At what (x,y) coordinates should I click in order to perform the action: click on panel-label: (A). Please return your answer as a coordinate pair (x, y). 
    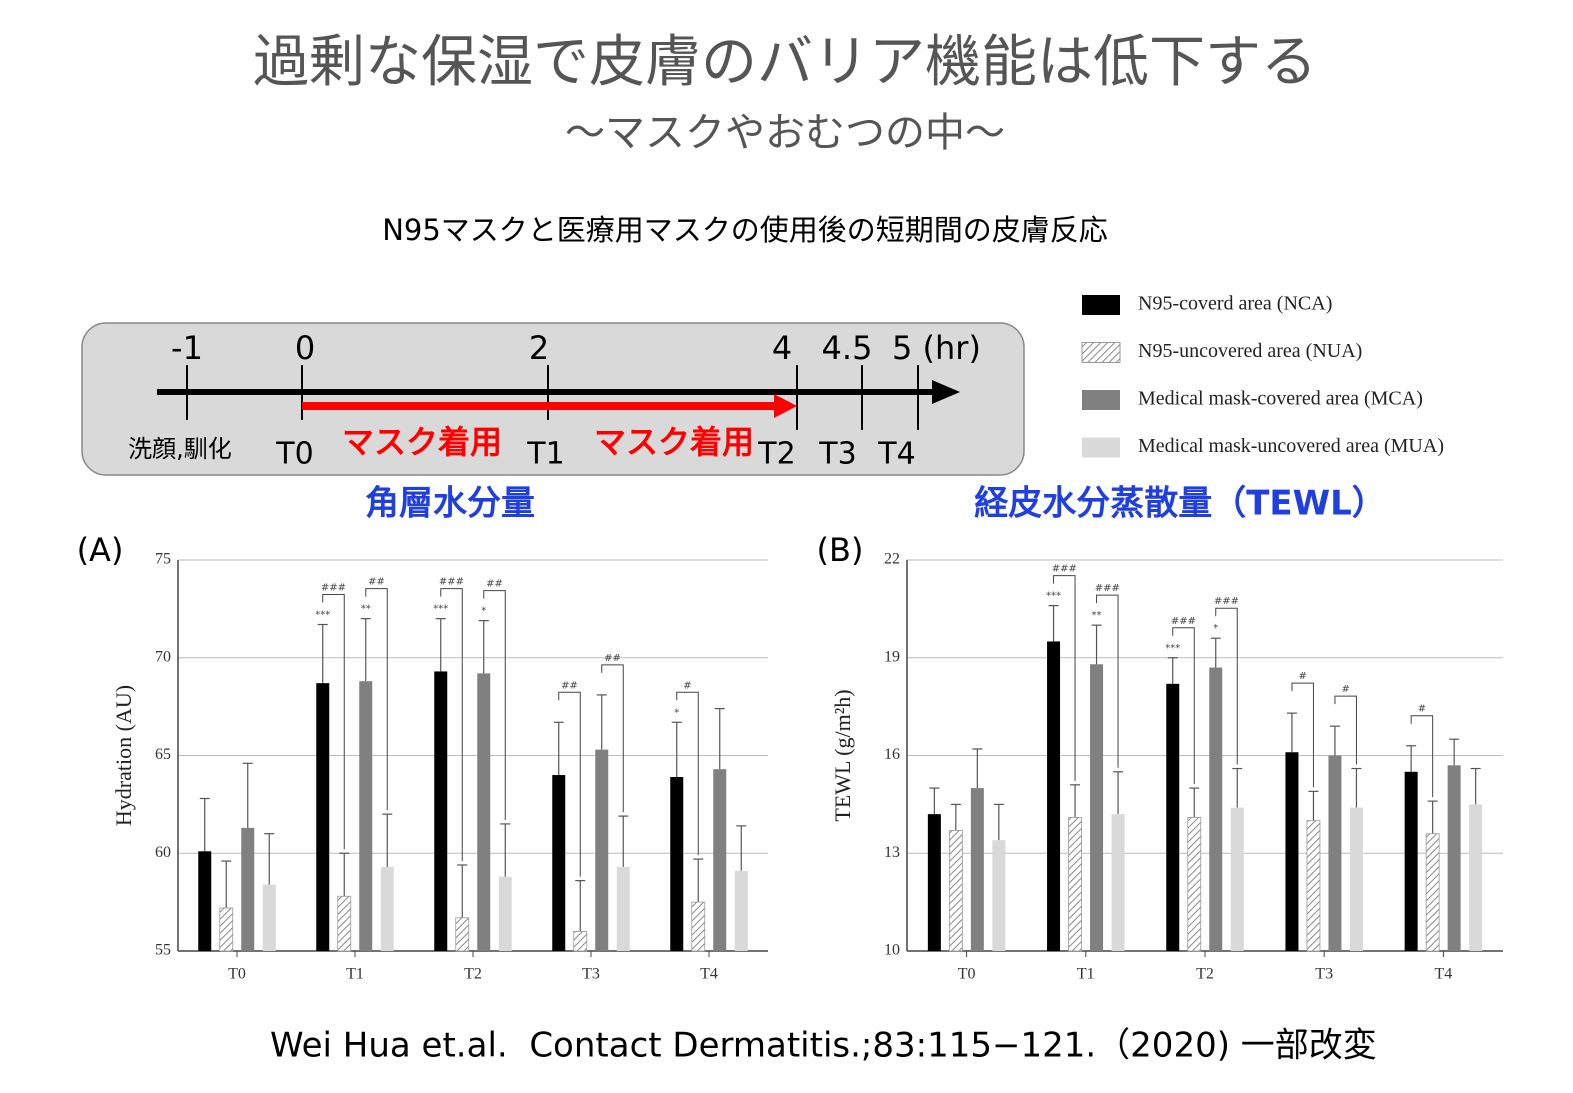
    Looking at the image, I should click on (100, 550).